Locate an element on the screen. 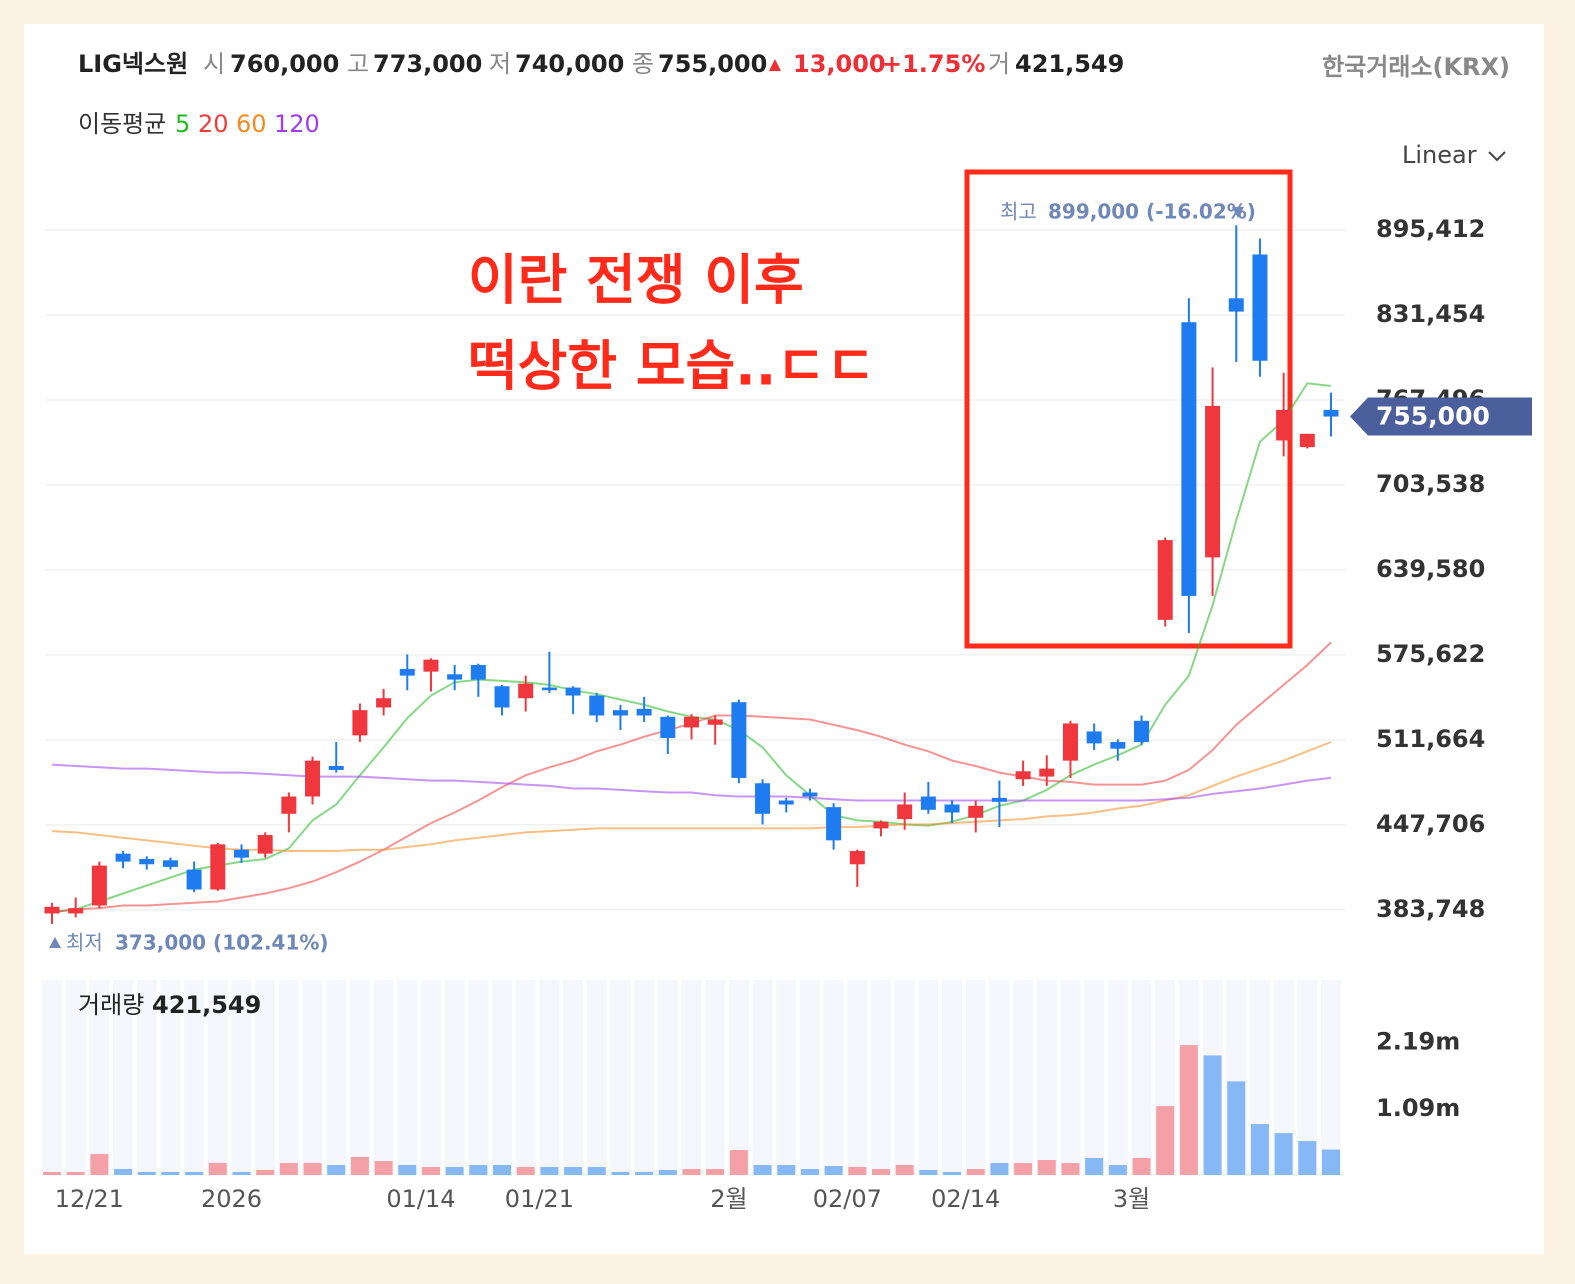  y-tick-label: 383,748 is located at coordinates (1430, 909).